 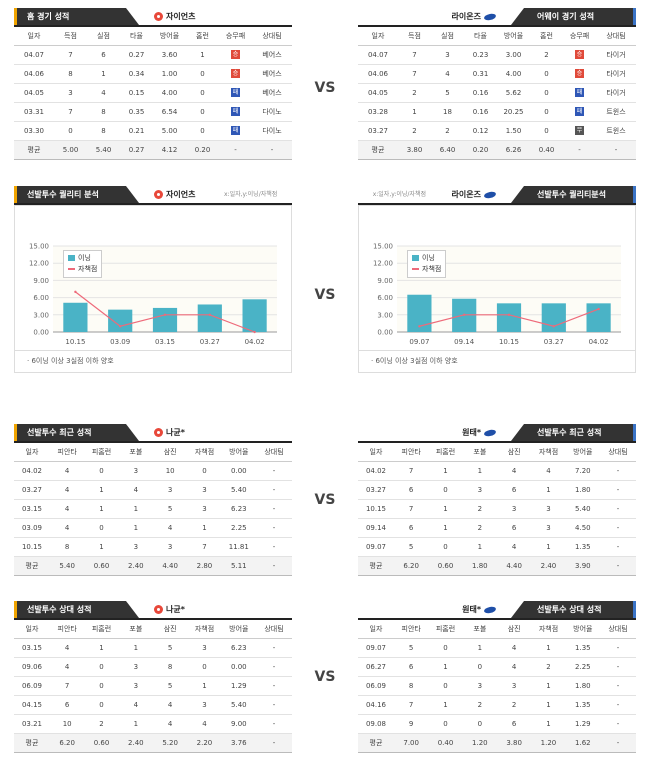 What do you see at coordinates (153, 724) in the screenshot?
I see `table-row: 03.21 10 2 1 4 4 9.00-` at bounding box center [153, 724].